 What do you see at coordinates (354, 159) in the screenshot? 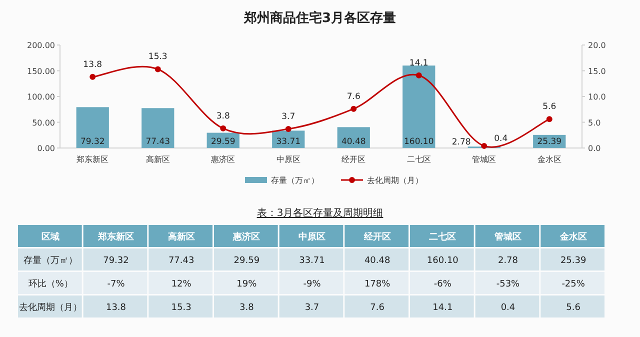
I see `x-tick-label: 经开区` at bounding box center [354, 159].